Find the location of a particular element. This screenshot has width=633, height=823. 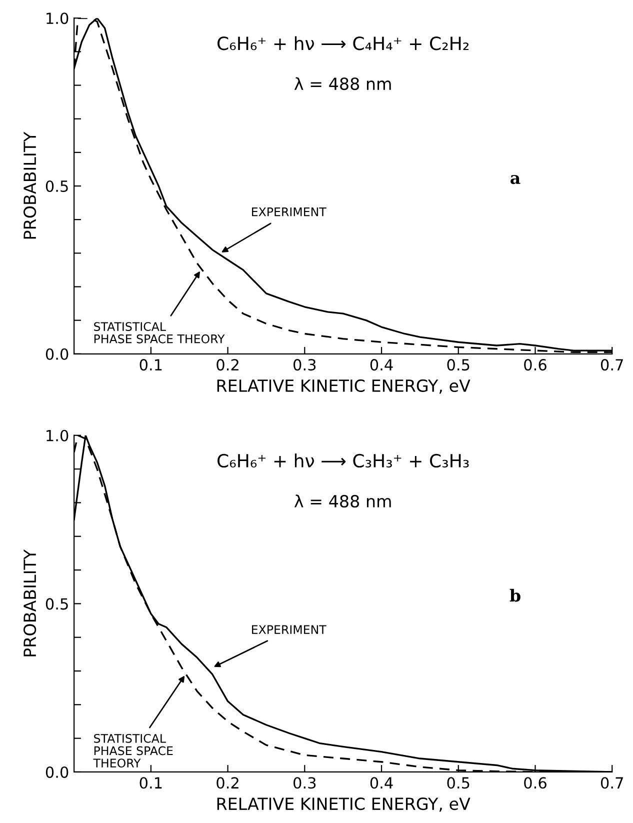

annotation: a is located at coordinates (515, 179).